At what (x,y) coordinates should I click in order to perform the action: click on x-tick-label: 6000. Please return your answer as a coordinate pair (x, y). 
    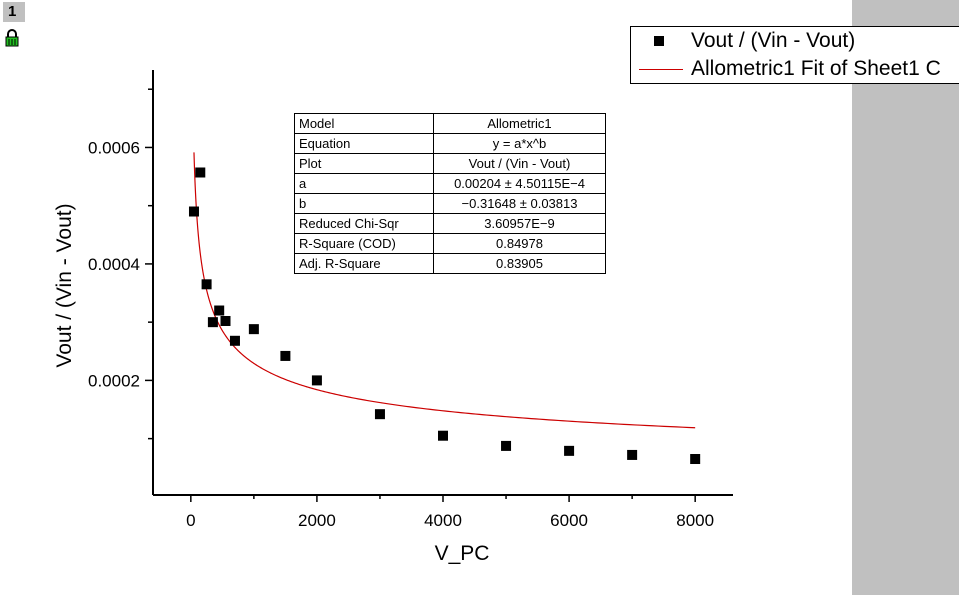
    Looking at the image, I should click on (569, 520).